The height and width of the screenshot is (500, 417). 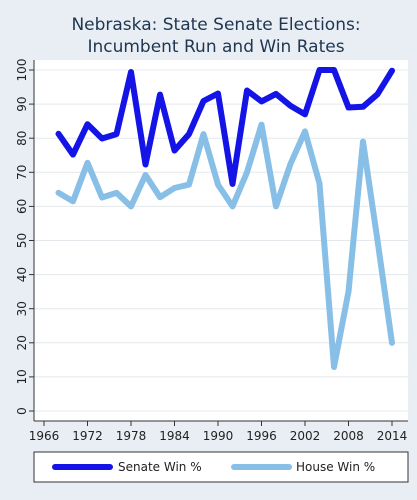 I want to click on x-tick-label-1972: 1972, so click(x=87, y=436).